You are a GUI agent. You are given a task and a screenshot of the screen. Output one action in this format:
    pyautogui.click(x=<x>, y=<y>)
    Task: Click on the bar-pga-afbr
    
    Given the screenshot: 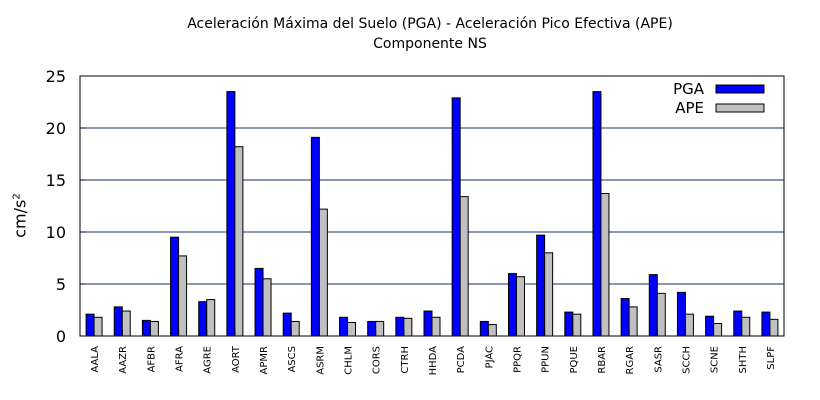 What is the action you would take?
    pyautogui.click(x=146, y=328)
    